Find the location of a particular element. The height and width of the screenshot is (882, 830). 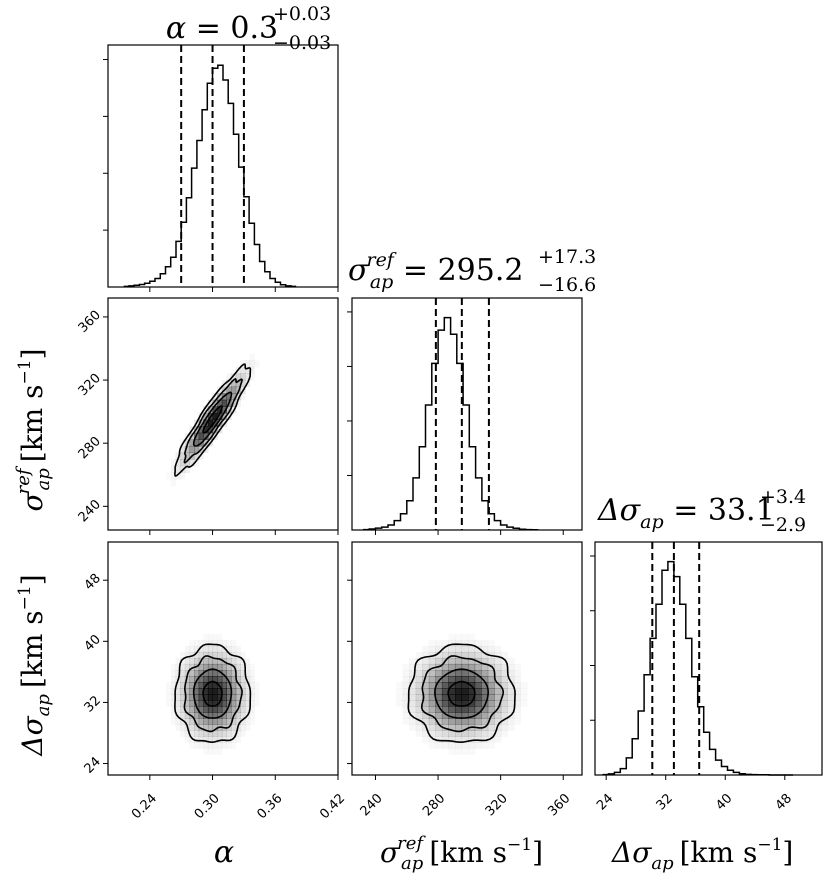

title-alpha: α = 0.3 is located at coordinates (222, 28).